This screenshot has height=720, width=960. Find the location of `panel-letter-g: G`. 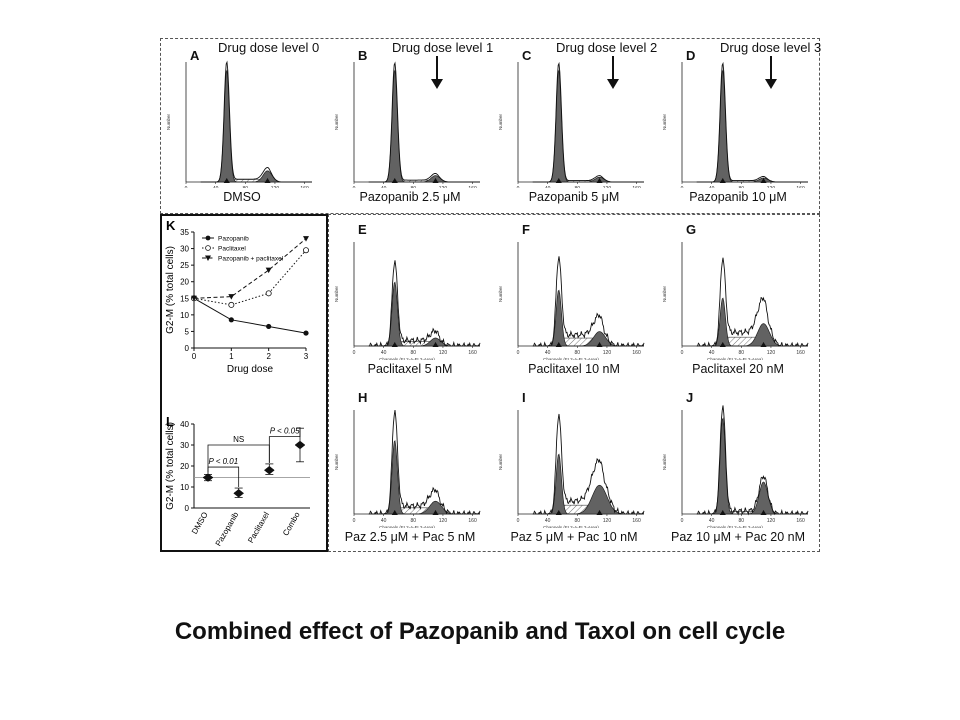

panel-letter-g: G is located at coordinates (691, 229).